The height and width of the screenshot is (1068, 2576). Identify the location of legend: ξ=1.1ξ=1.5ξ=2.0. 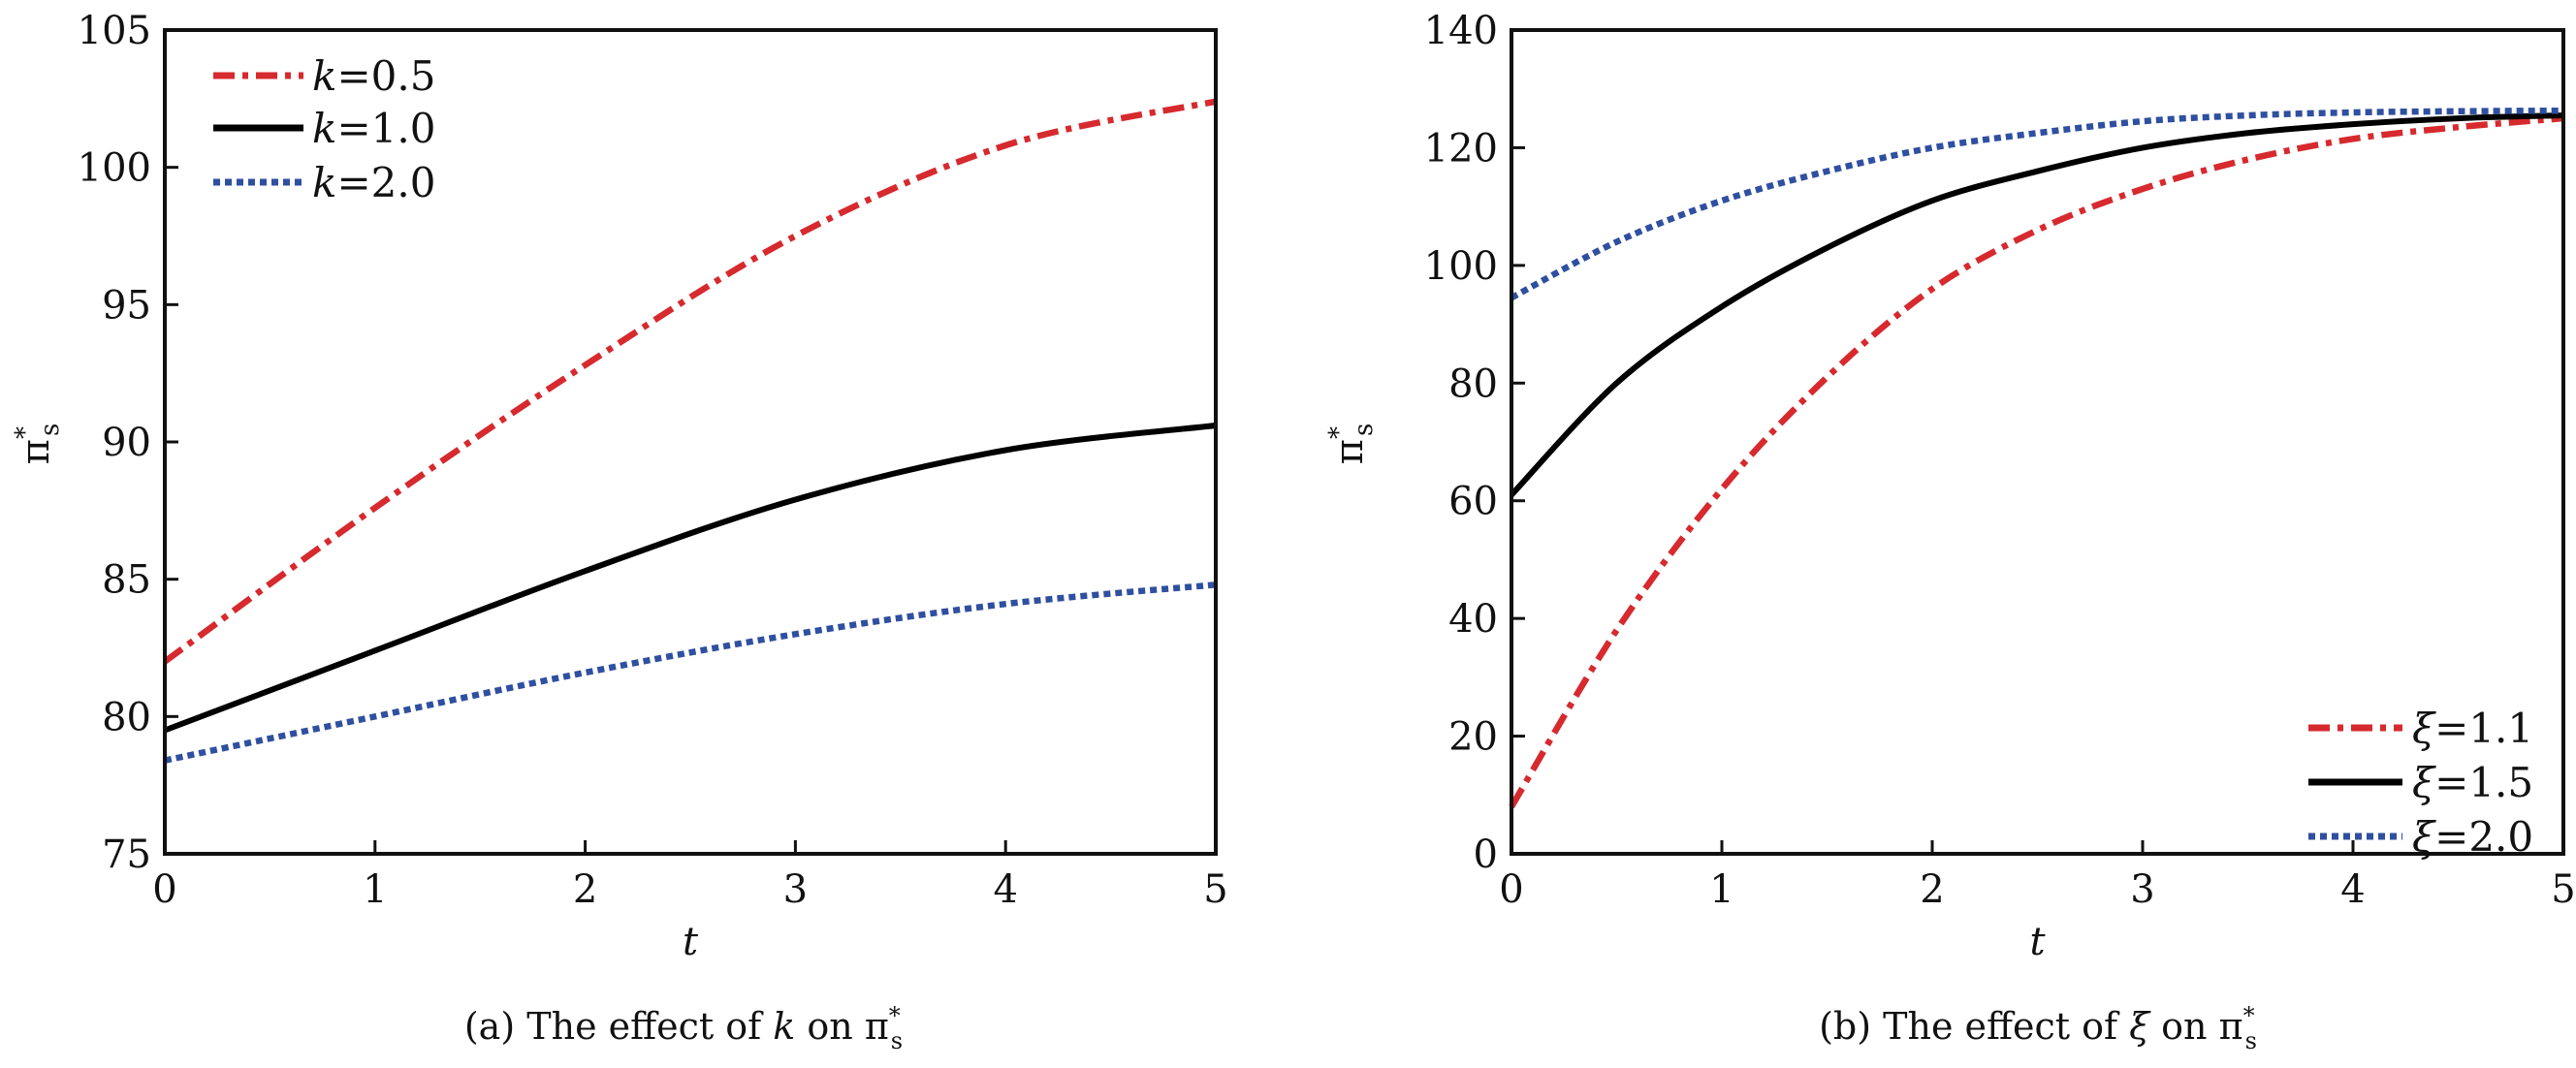
(2421, 783).